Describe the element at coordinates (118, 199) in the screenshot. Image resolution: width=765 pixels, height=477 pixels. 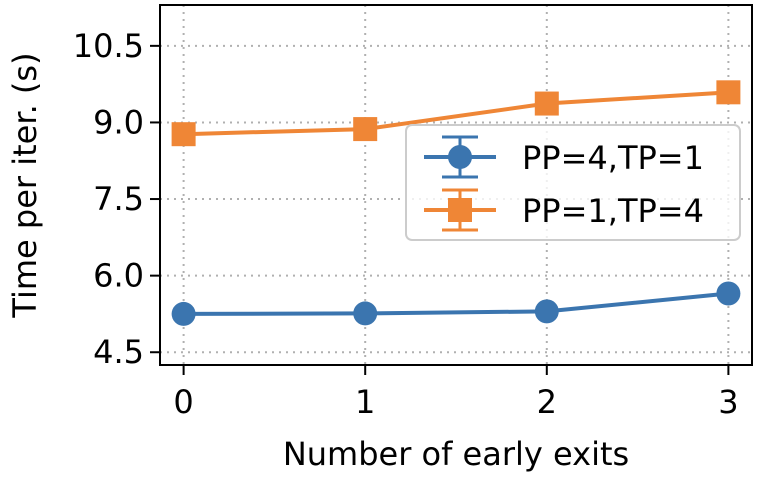
I see `y-tick-label: 7.5` at that location.